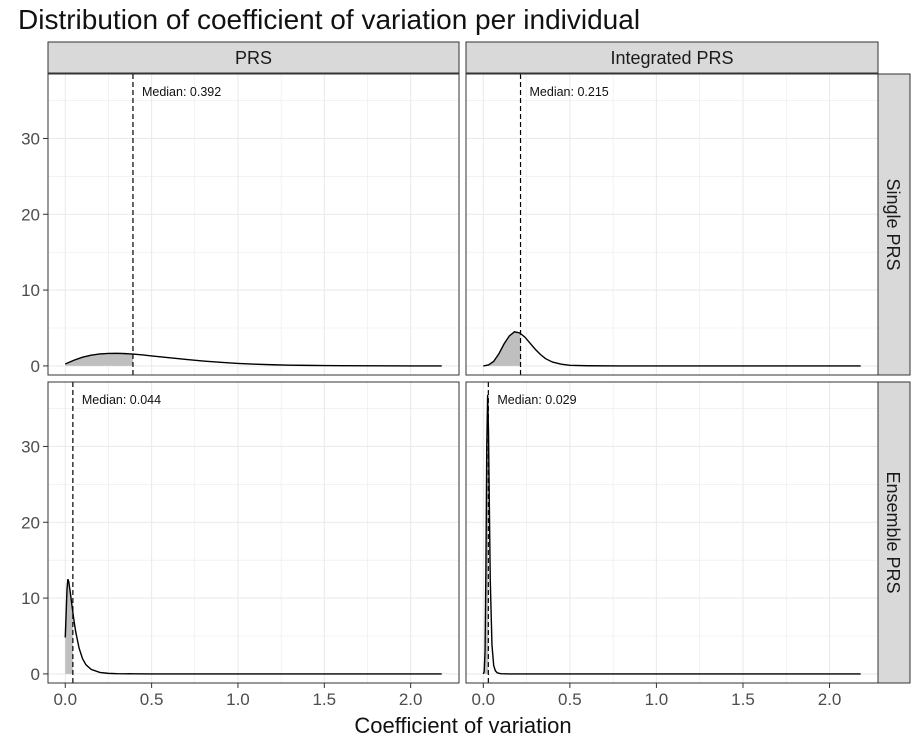 This screenshot has width=921, height=748. What do you see at coordinates (99, 359) in the screenshot?
I see `density-area` at bounding box center [99, 359].